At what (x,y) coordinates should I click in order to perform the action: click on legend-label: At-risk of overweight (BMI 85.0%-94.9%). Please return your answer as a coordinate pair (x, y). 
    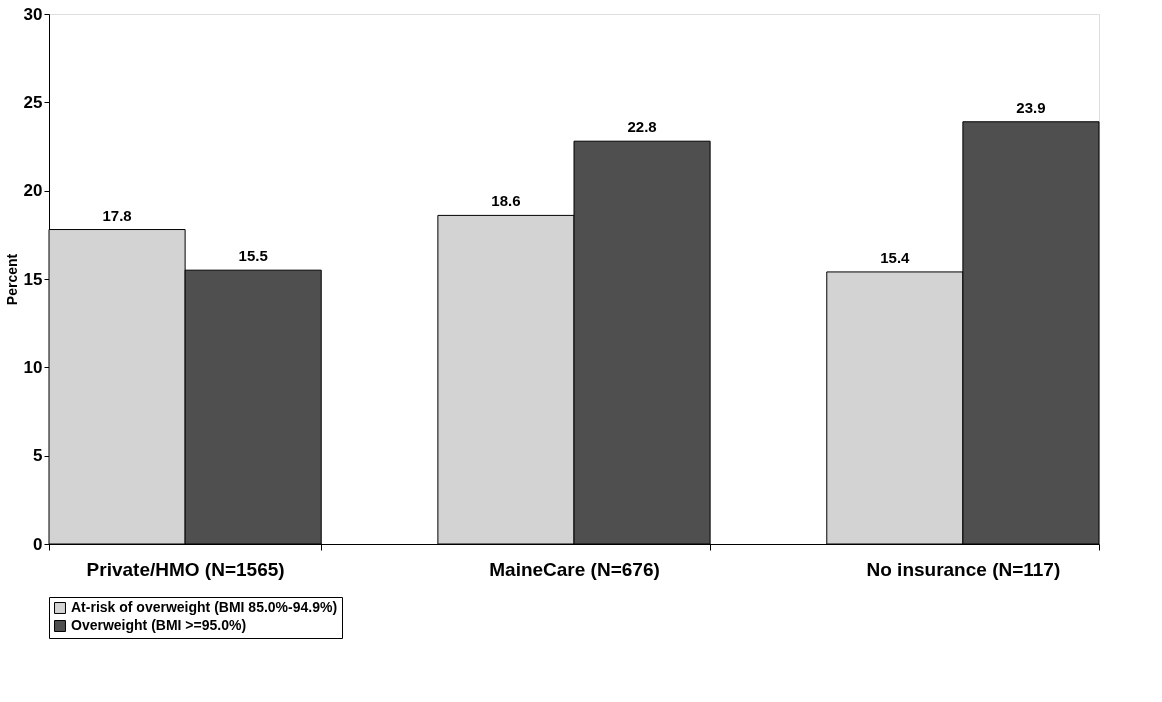
    Looking at the image, I should click on (204, 607).